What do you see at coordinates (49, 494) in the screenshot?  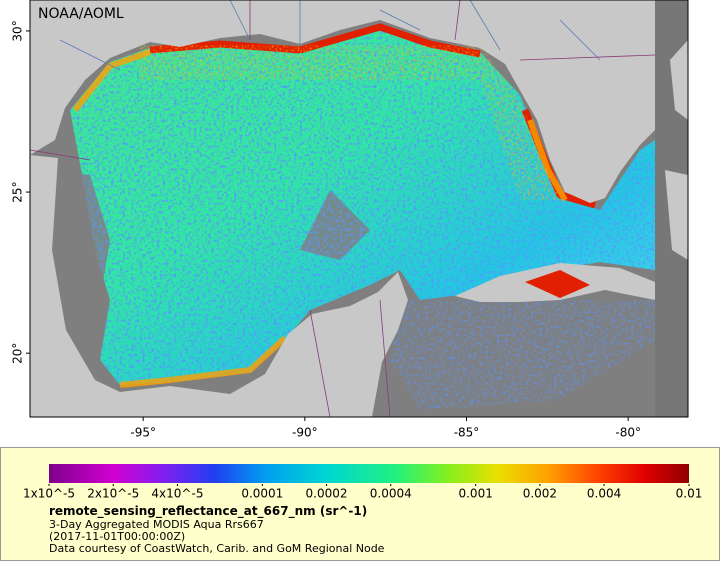 I see `colorbar-tick-label: 1x10^-5` at bounding box center [49, 494].